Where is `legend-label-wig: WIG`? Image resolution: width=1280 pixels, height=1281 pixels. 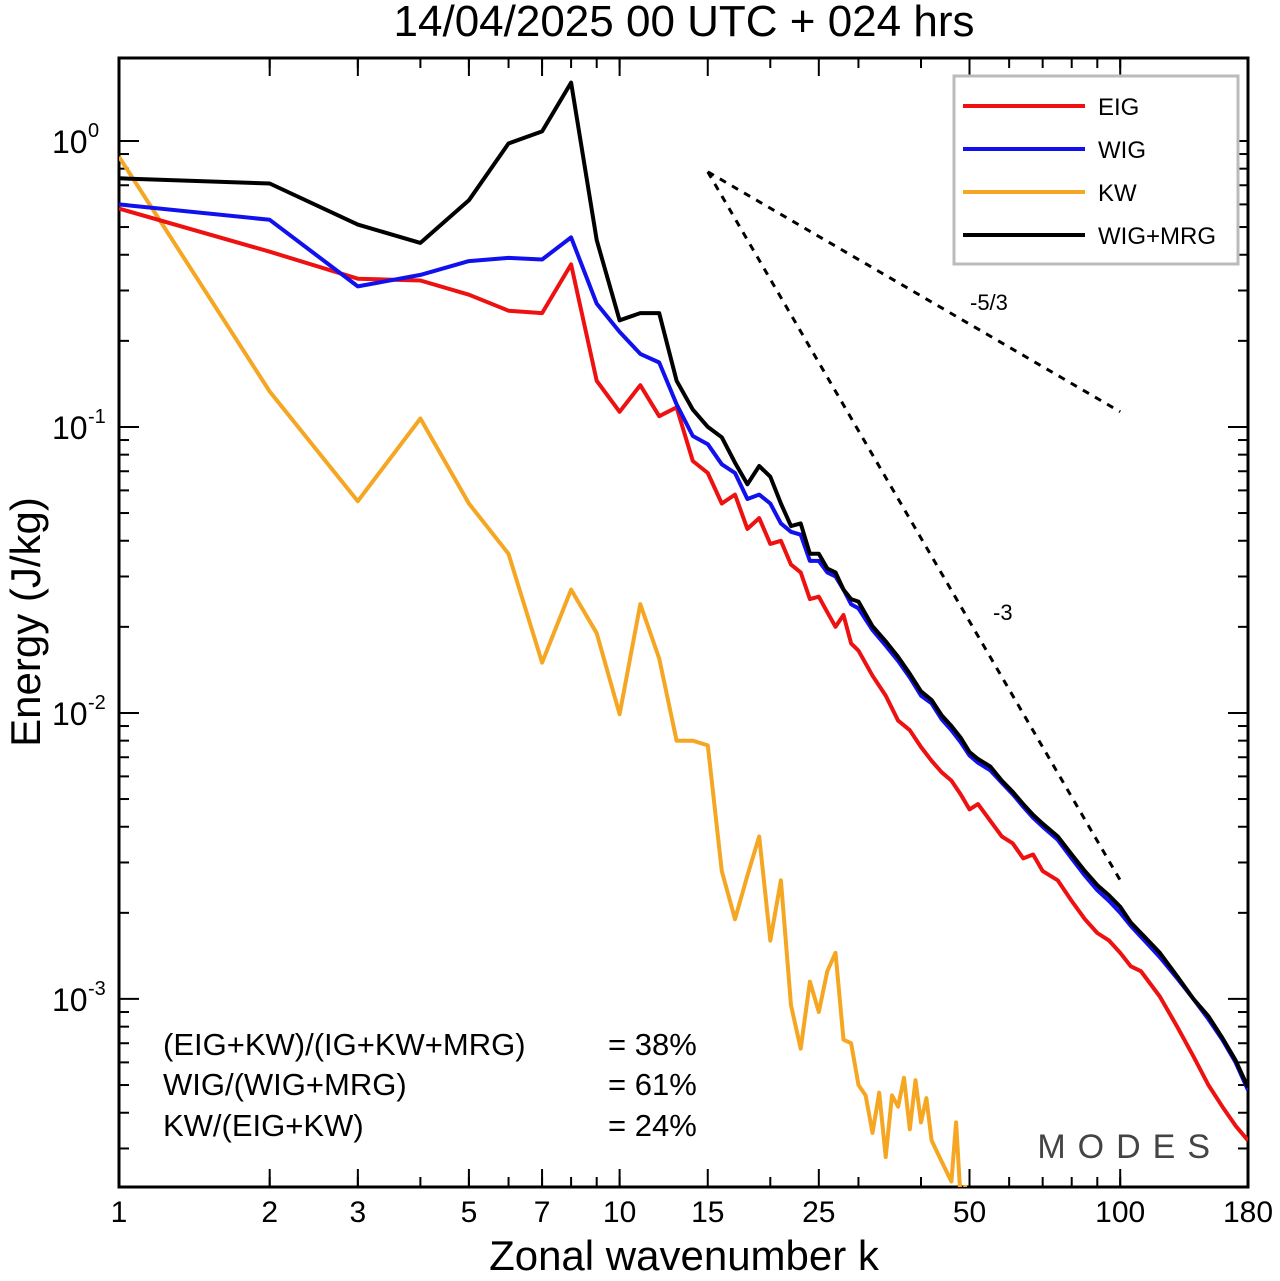
legend-label-wig: WIG is located at coordinates (1122, 150).